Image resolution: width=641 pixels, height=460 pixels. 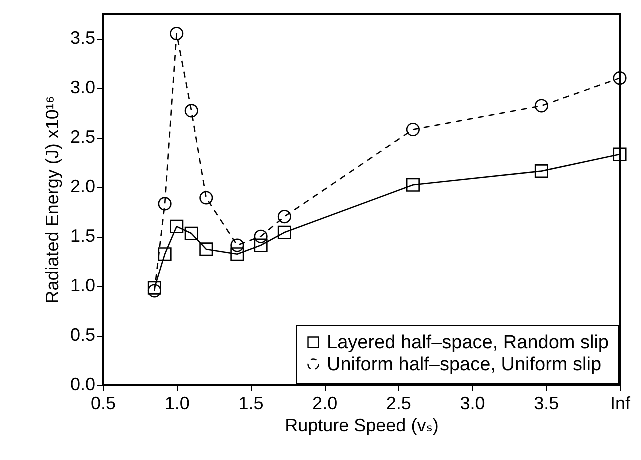 What do you see at coordinates (83, 88) in the screenshot?
I see `y-tick-label: 3.0` at bounding box center [83, 88].